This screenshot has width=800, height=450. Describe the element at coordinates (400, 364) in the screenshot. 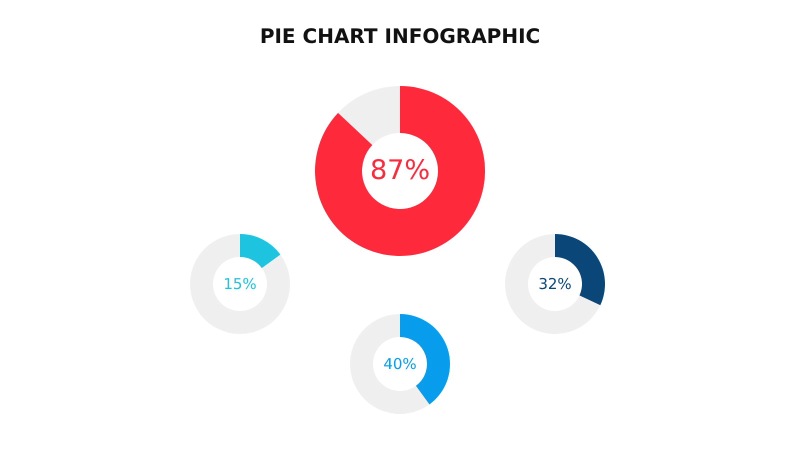

I see `data-label: 40%` at that location.